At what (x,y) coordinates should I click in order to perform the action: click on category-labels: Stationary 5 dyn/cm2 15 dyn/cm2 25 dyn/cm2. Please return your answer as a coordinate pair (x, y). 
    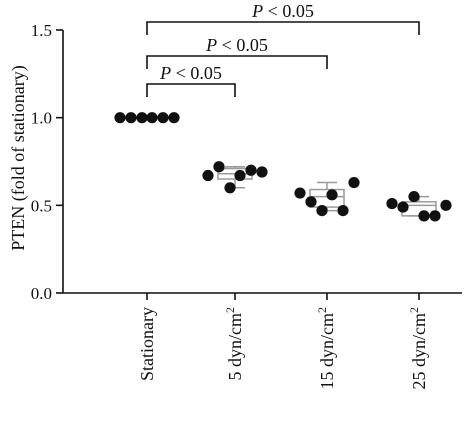
    Looking at the image, I should click on (283, 348).